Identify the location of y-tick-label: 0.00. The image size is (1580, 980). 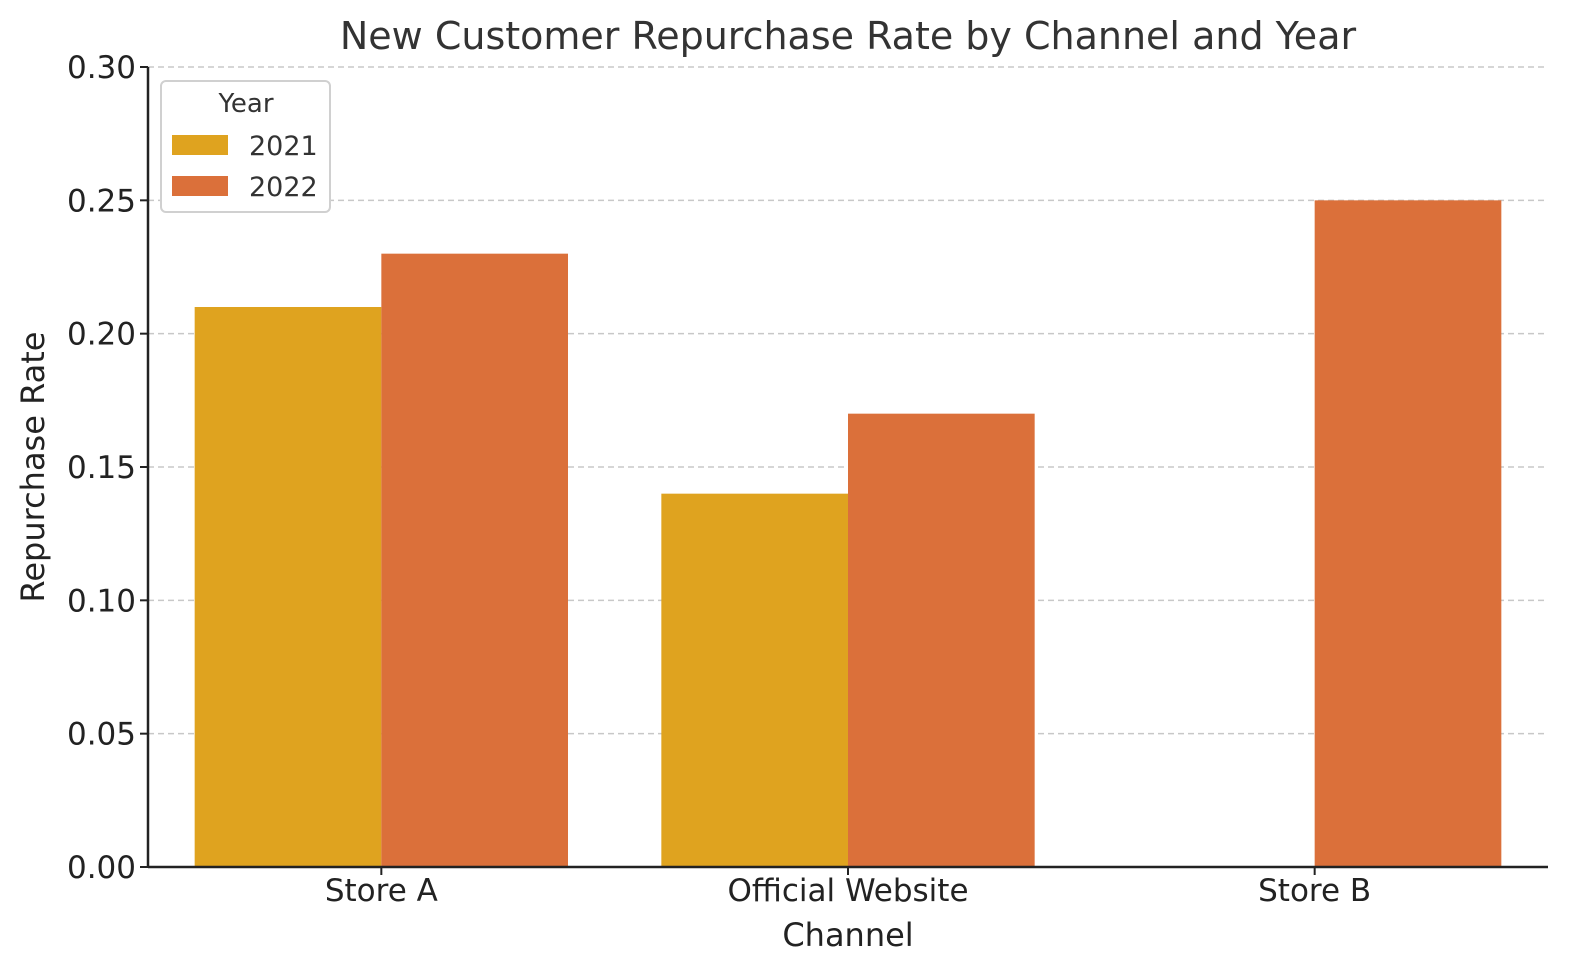
(101, 868).